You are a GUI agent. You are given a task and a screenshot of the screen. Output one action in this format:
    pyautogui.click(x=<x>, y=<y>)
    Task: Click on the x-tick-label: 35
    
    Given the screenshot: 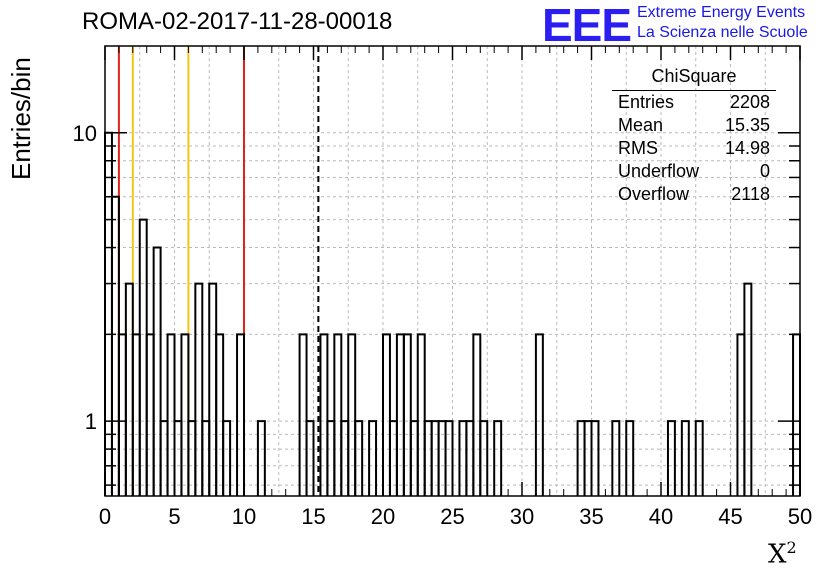 What is the action you would take?
    pyautogui.click(x=591, y=516)
    